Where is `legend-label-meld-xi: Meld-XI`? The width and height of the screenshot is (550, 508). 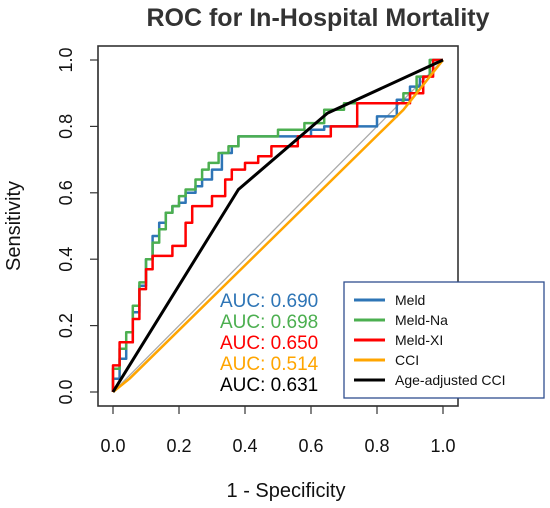 legend-label-meld-xi: Meld-XI is located at coordinates (419, 340).